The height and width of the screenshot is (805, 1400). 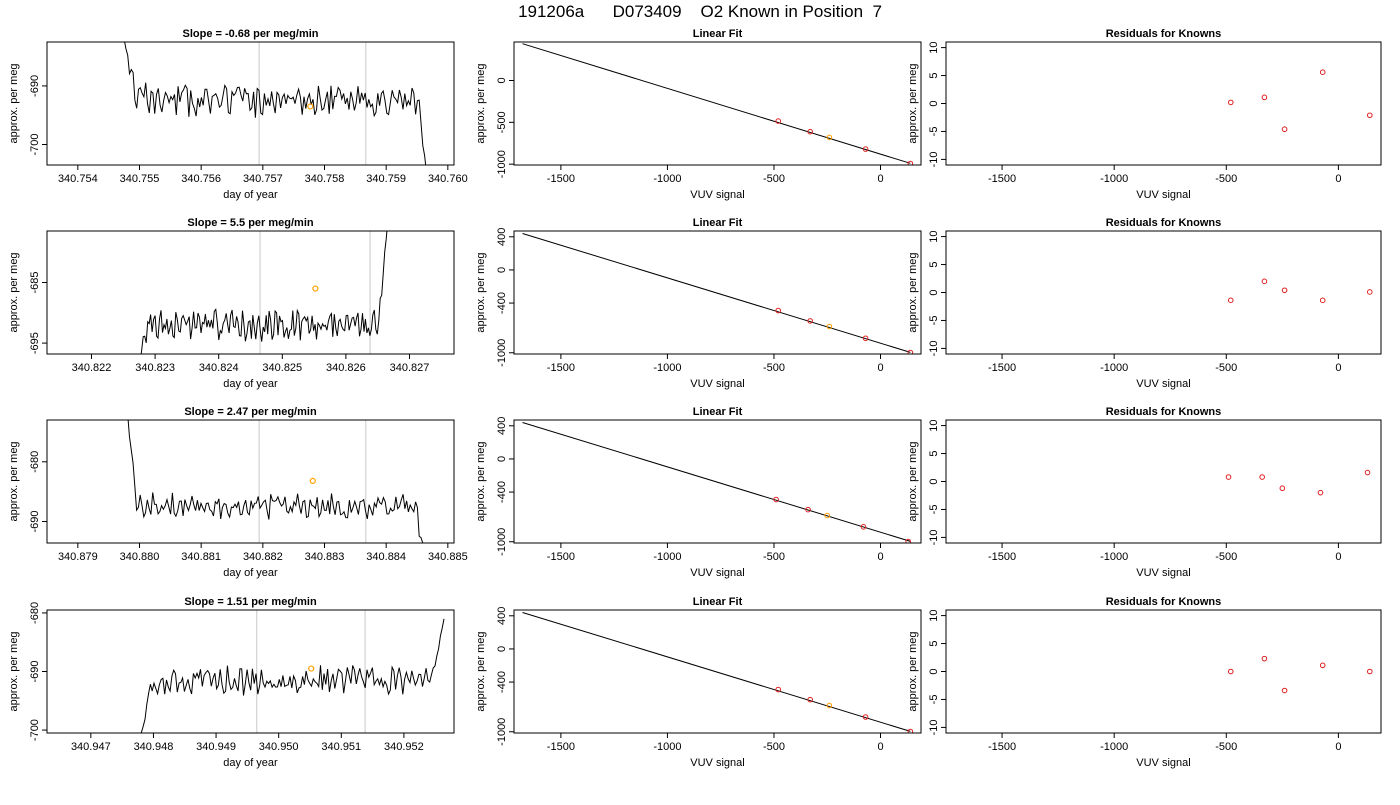 I want to click on x-tick-label: 340.952, so click(x=404, y=747).